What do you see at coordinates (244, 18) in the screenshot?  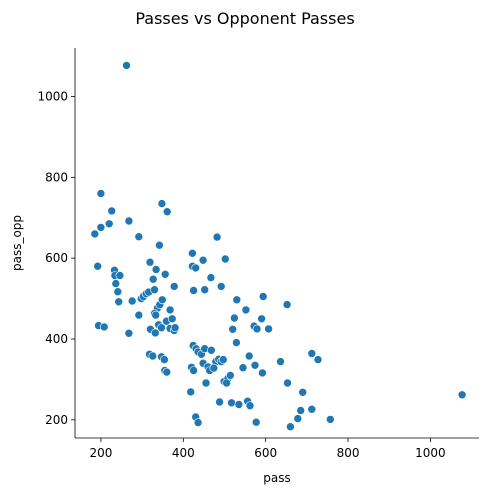 I see `chart-title: Passes vs Opponent Passes` at bounding box center [244, 18].